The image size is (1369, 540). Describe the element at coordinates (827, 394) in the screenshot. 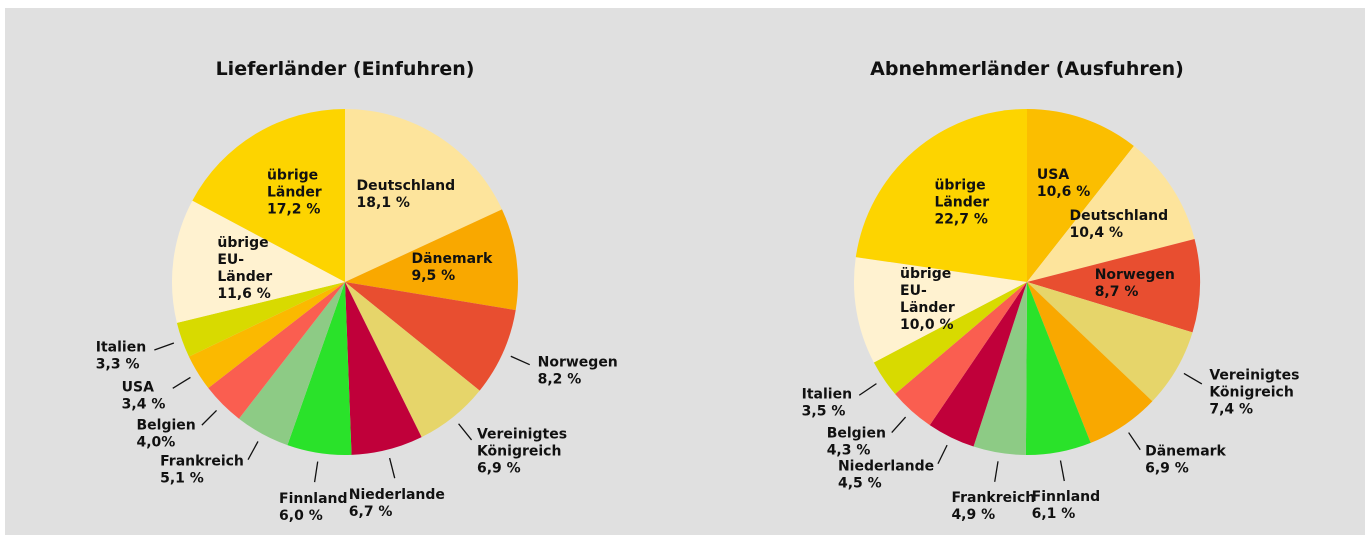

I see `category-label: Italien` at that location.